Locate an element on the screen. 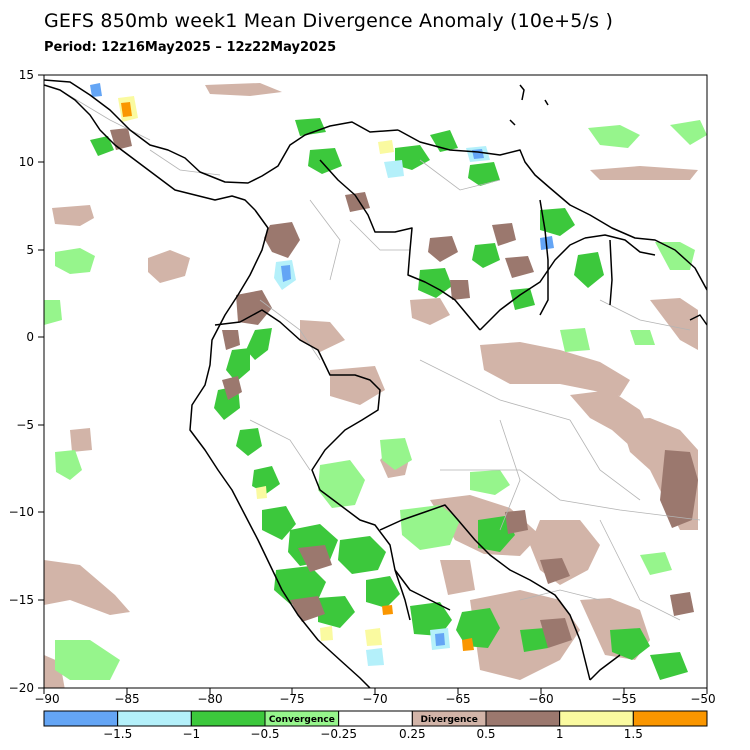 This screenshot has height=750, width=750. colorbar-tick-label: −1 is located at coordinates (191, 734).